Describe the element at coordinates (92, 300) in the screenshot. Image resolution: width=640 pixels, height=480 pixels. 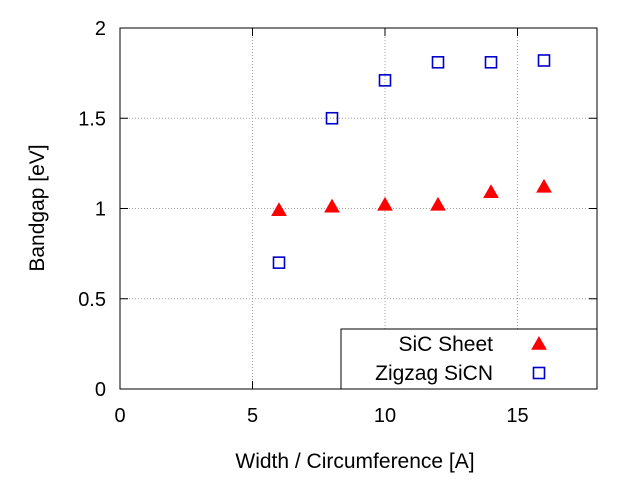
I see `y-tick-label: 0.5` at that location.